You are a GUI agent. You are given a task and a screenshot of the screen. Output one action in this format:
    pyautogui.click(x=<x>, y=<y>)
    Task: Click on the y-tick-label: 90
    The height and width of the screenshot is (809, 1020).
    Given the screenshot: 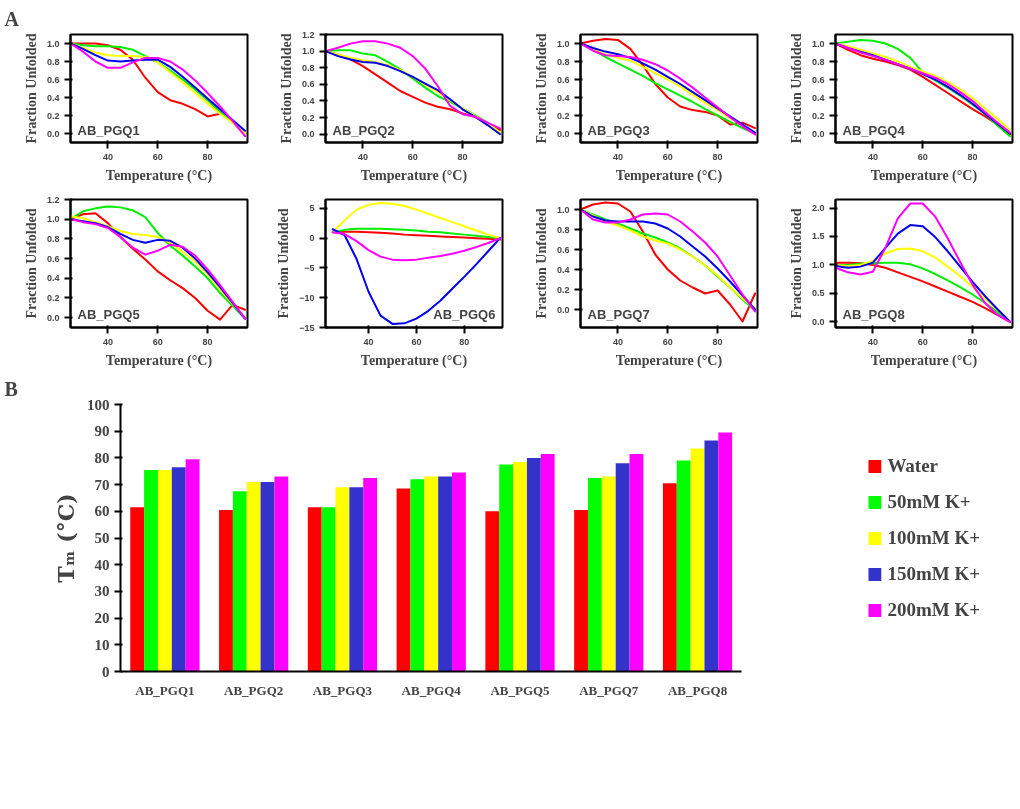 What is the action you would take?
    pyautogui.click(x=102, y=431)
    